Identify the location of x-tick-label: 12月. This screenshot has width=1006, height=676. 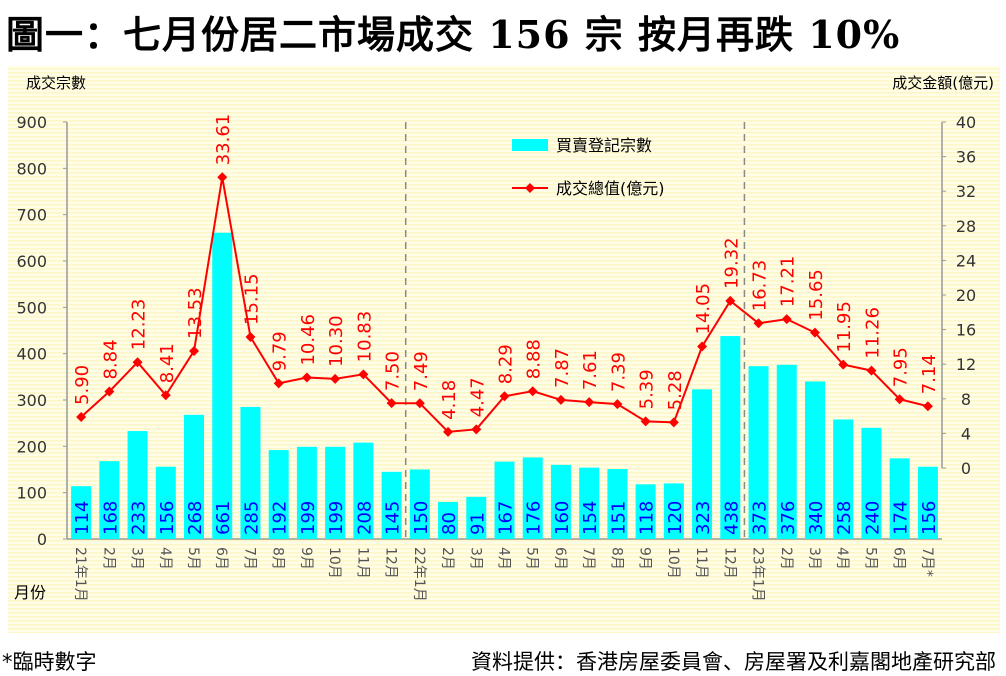
(391, 563).